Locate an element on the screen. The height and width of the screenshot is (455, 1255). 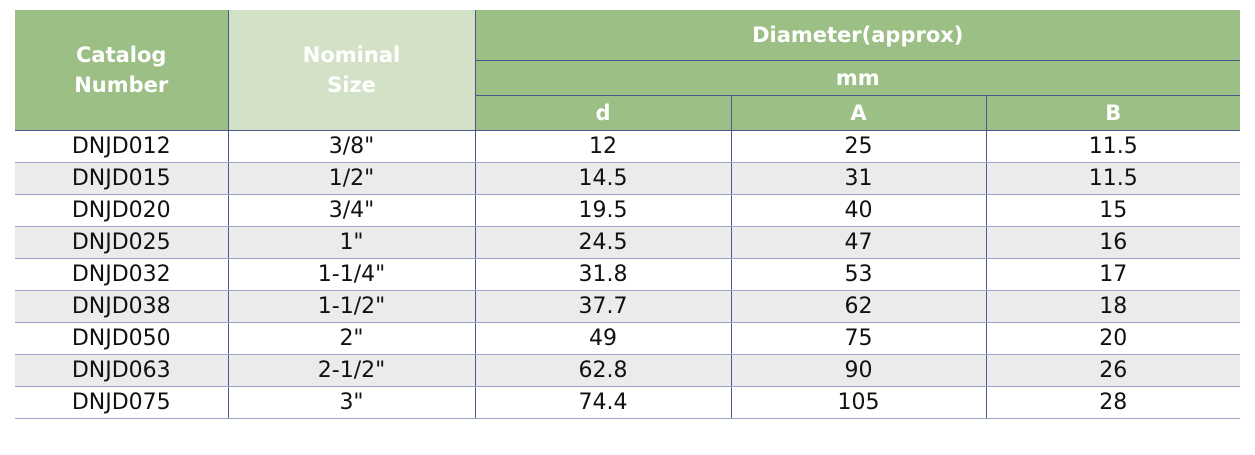
table-cell: 49 is located at coordinates (602, 338).